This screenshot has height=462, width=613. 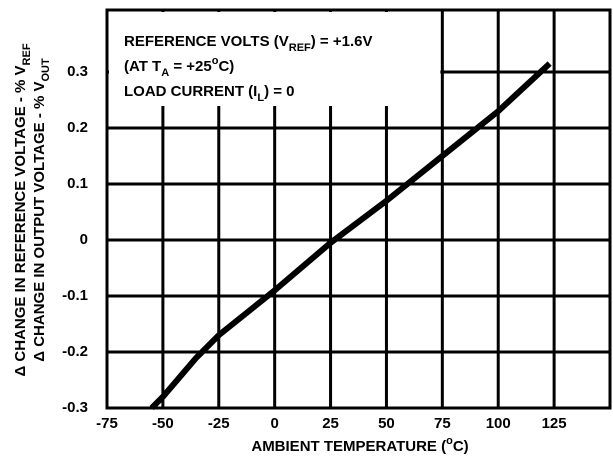 I want to click on subscript: OUT, so click(x=46, y=70).